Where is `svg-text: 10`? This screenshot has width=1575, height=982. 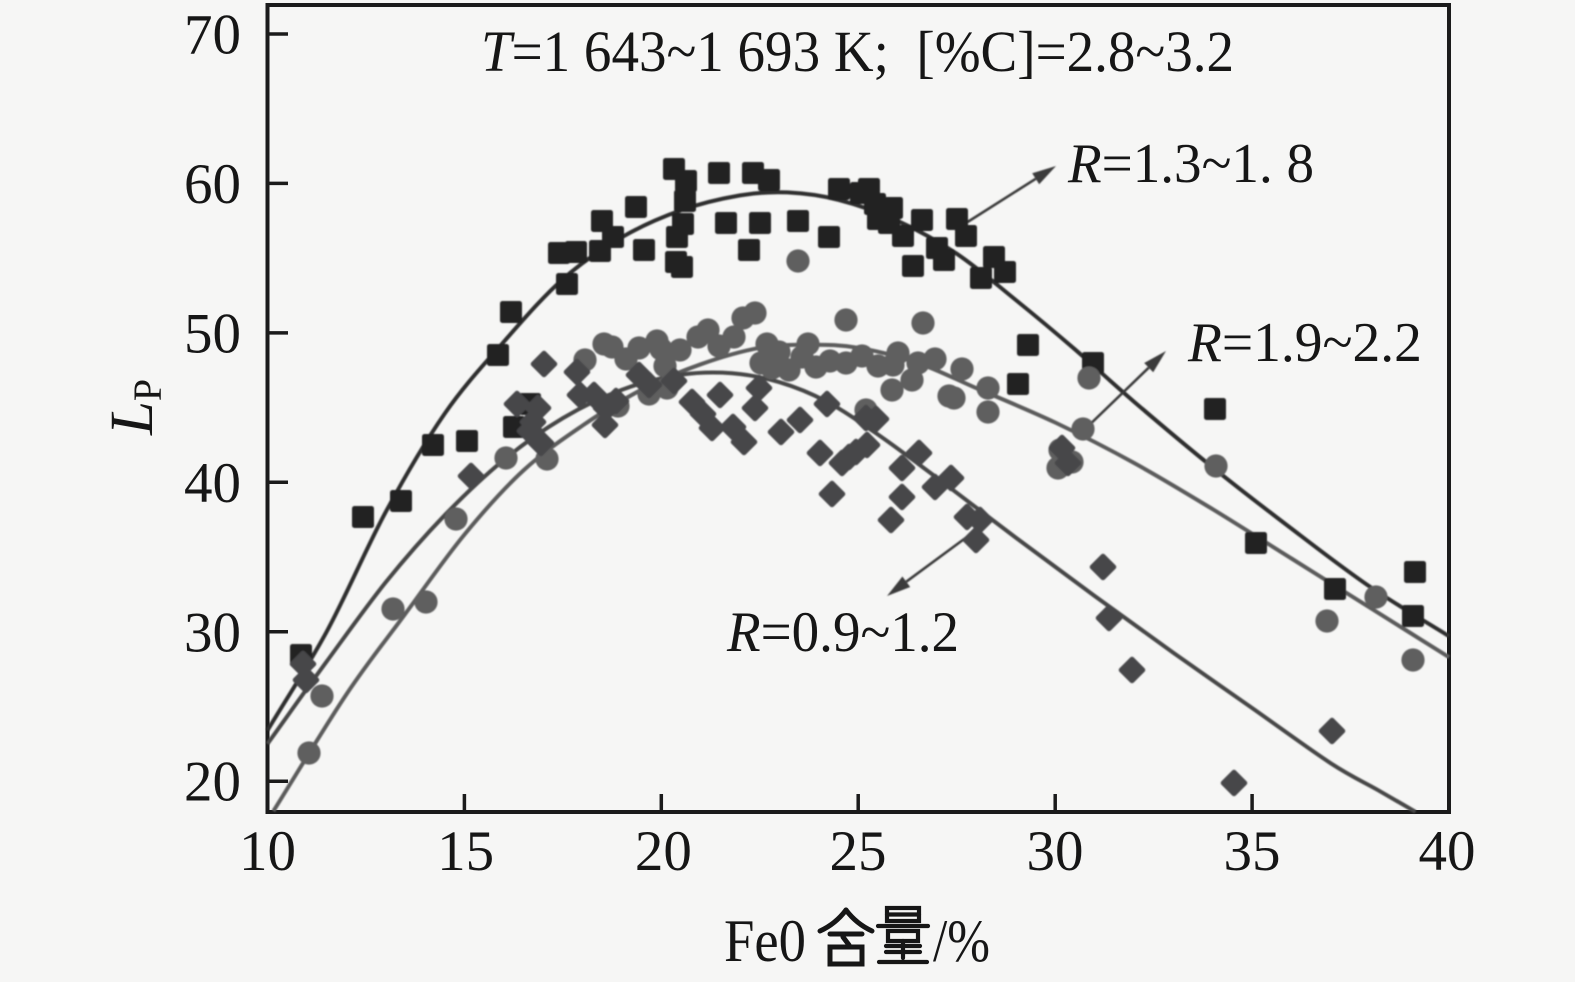
svg-text: 10 is located at coordinates (267, 851).